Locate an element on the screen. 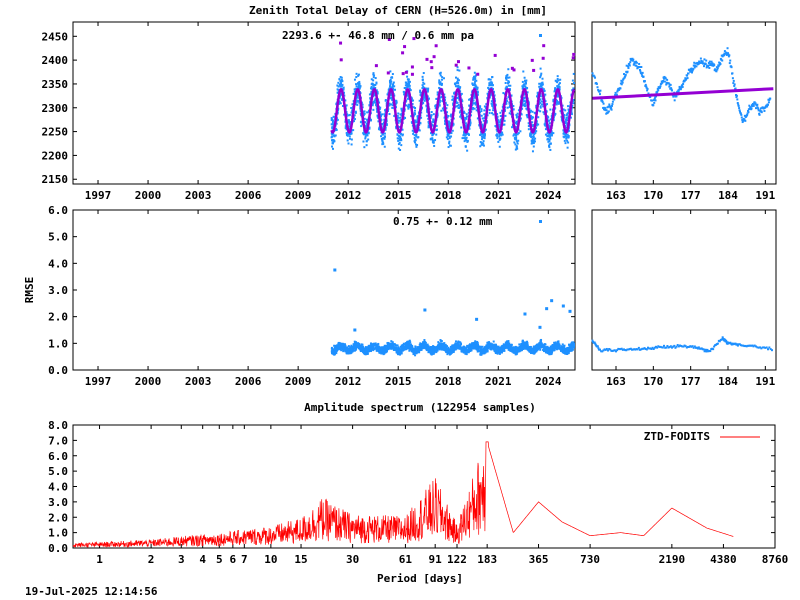 This screenshot has height=600, width=800. x-tick-label: 2024 is located at coordinates (548, 381).